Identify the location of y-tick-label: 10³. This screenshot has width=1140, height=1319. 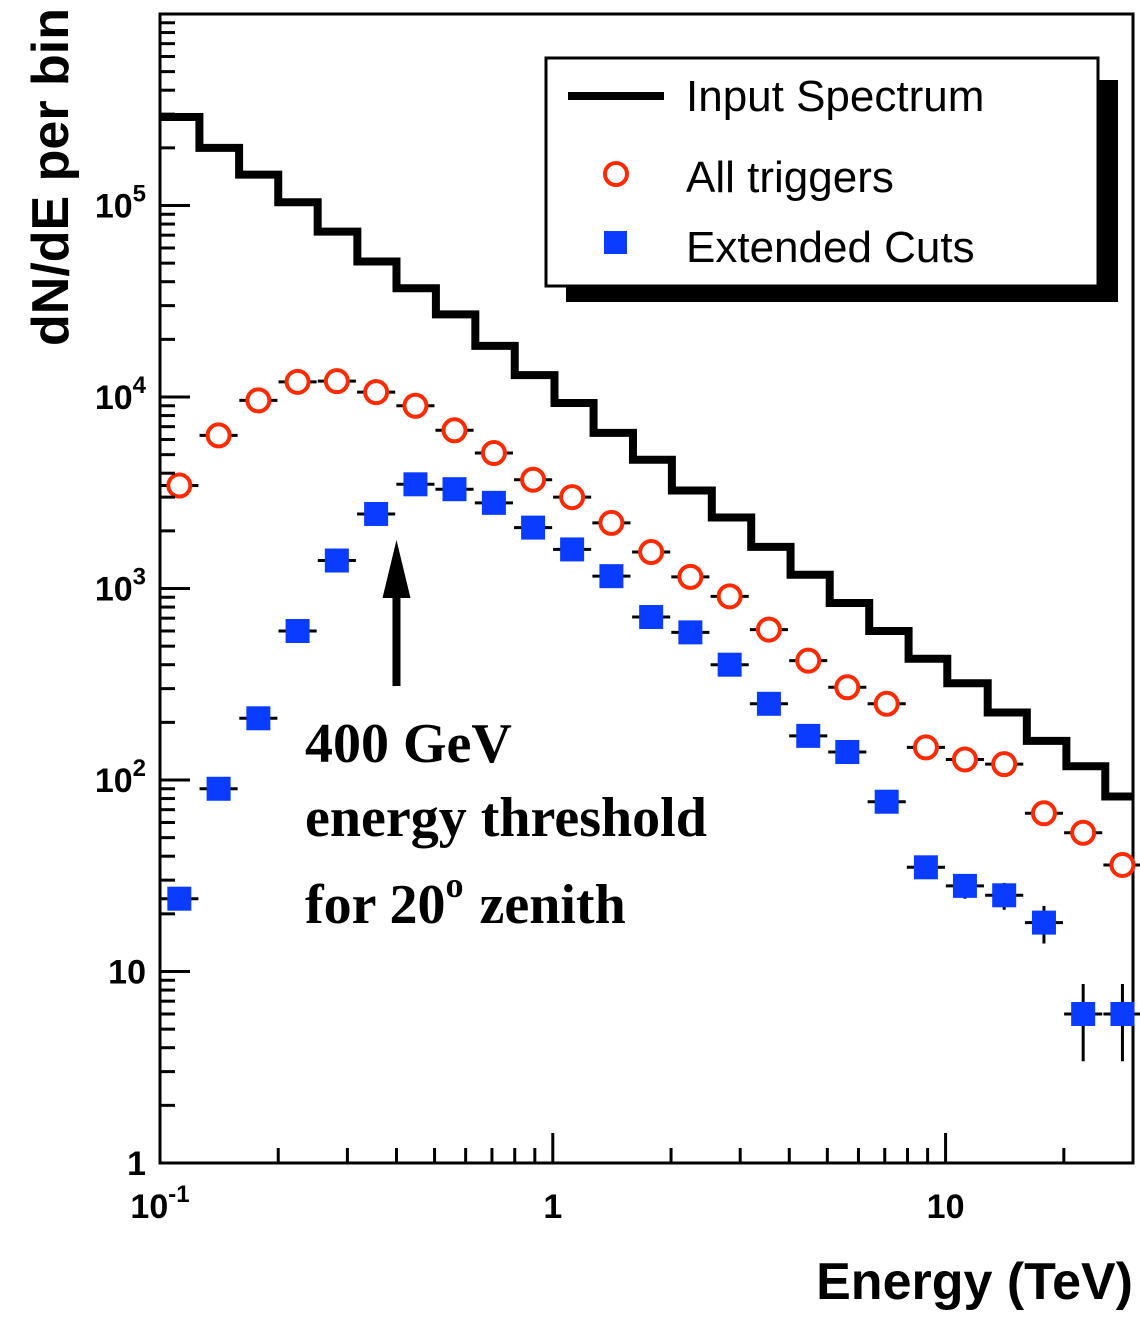
(120, 586).